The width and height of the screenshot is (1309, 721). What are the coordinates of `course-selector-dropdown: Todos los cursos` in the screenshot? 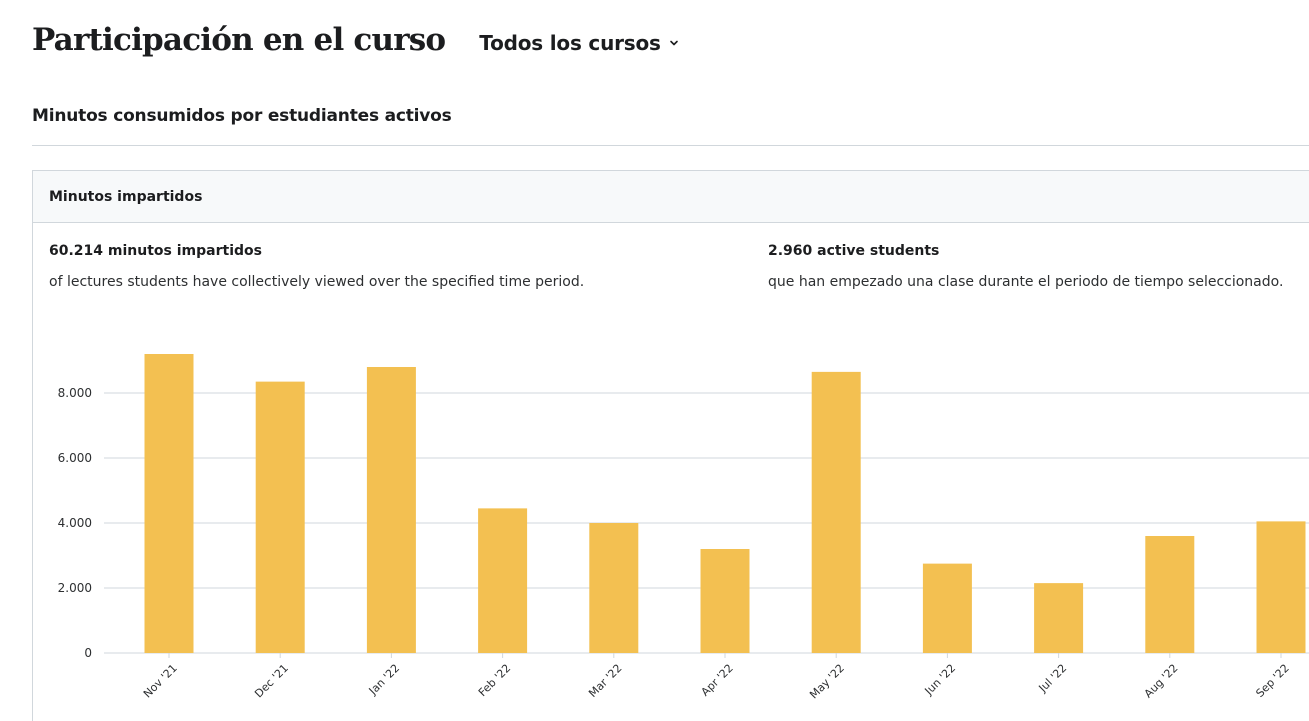 It's located at (578, 43).